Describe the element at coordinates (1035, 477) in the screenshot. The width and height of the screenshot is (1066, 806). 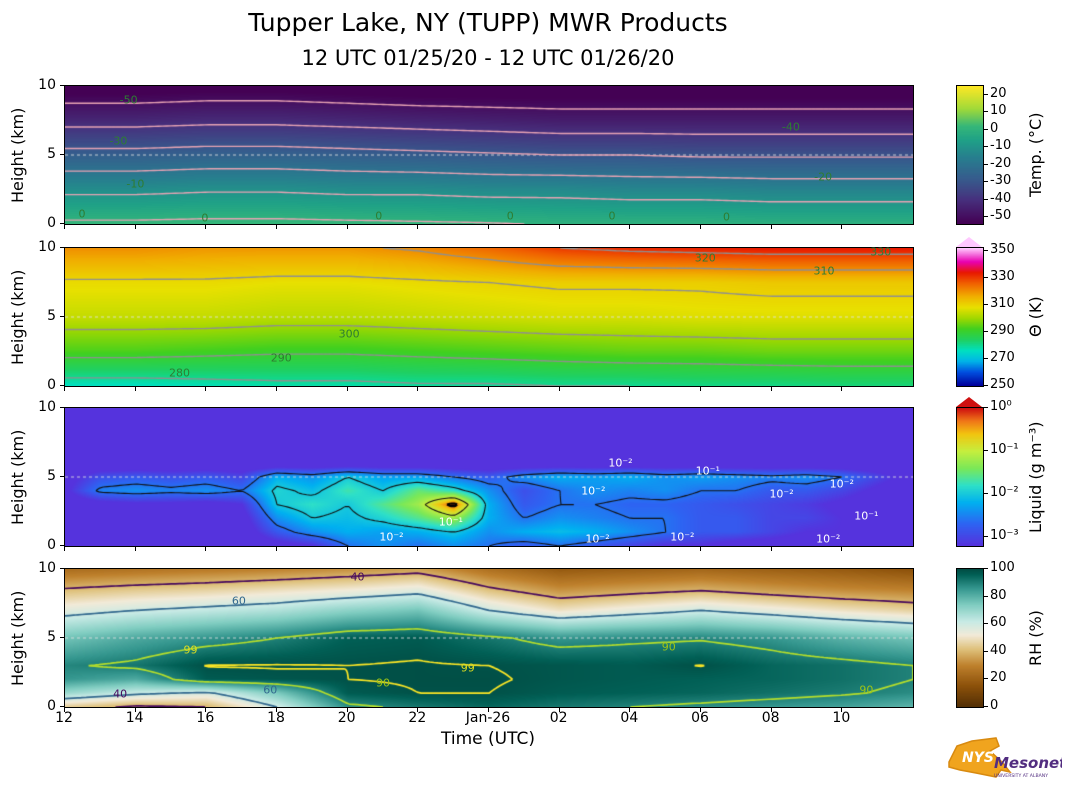
I see `liquid-colorbar-label: Liquid (g m⁻³)` at that location.